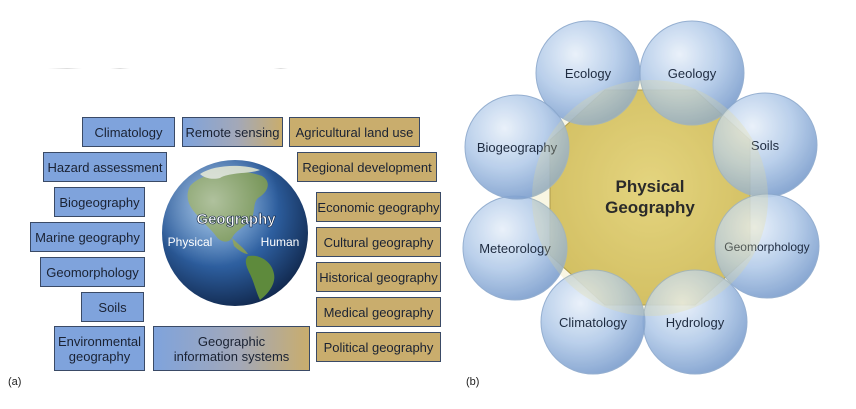 This screenshot has width=856, height=409. I want to click on circle-geomorphology-label: Geomorphology, so click(766, 247).